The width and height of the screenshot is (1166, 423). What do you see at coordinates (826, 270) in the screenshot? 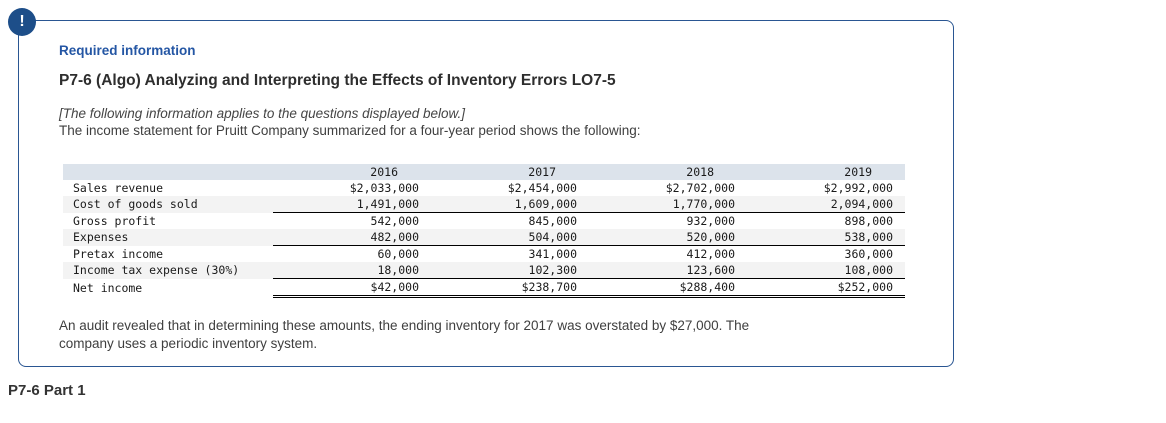
I see `cell-value: 108,000` at bounding box center [826, 270].